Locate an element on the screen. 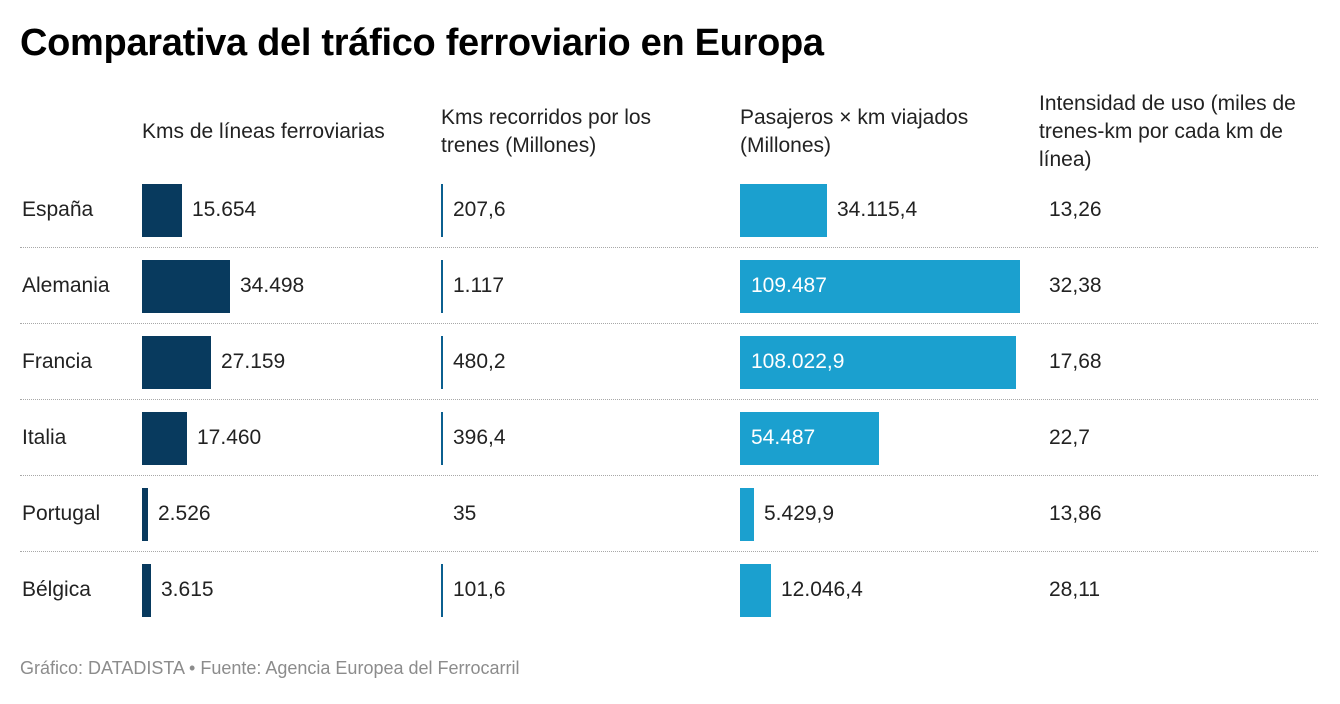 Image resolution: width=1340 pixels, height=704 pixels. kms-recorridos-value: 207,6 is located at coordinates (479, 209).